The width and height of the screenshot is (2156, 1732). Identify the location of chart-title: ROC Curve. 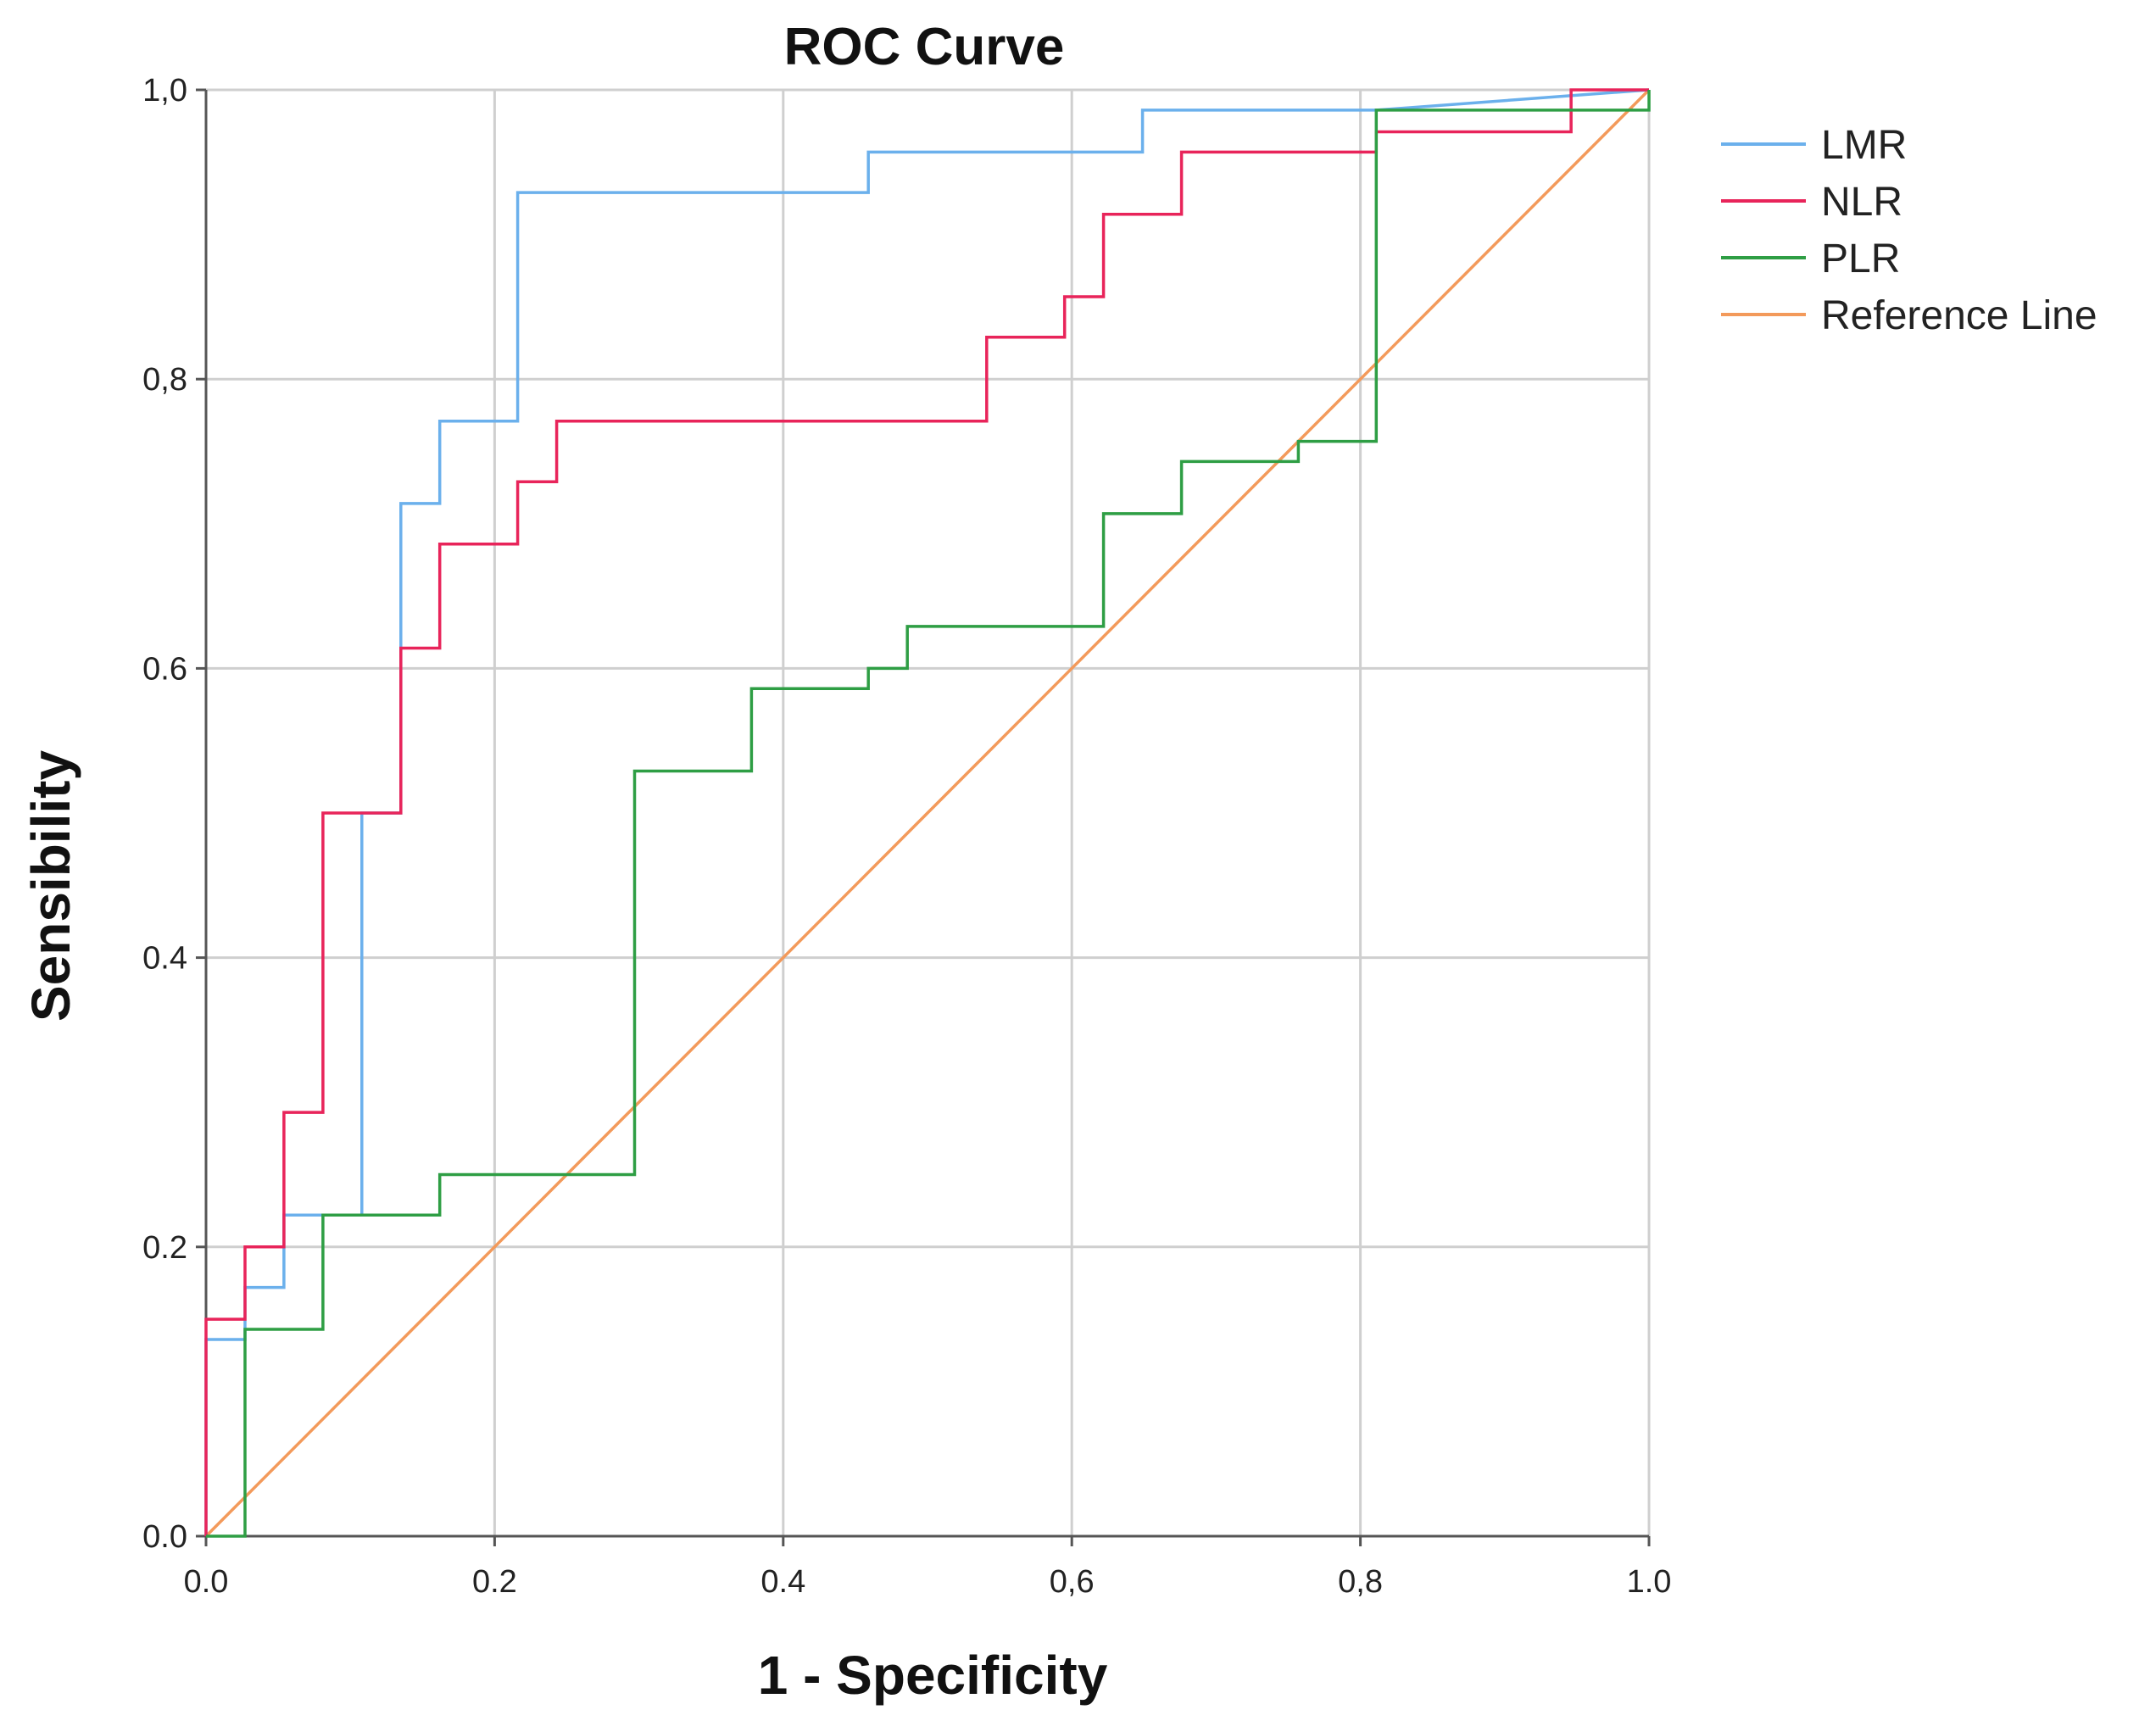
(925, 47).